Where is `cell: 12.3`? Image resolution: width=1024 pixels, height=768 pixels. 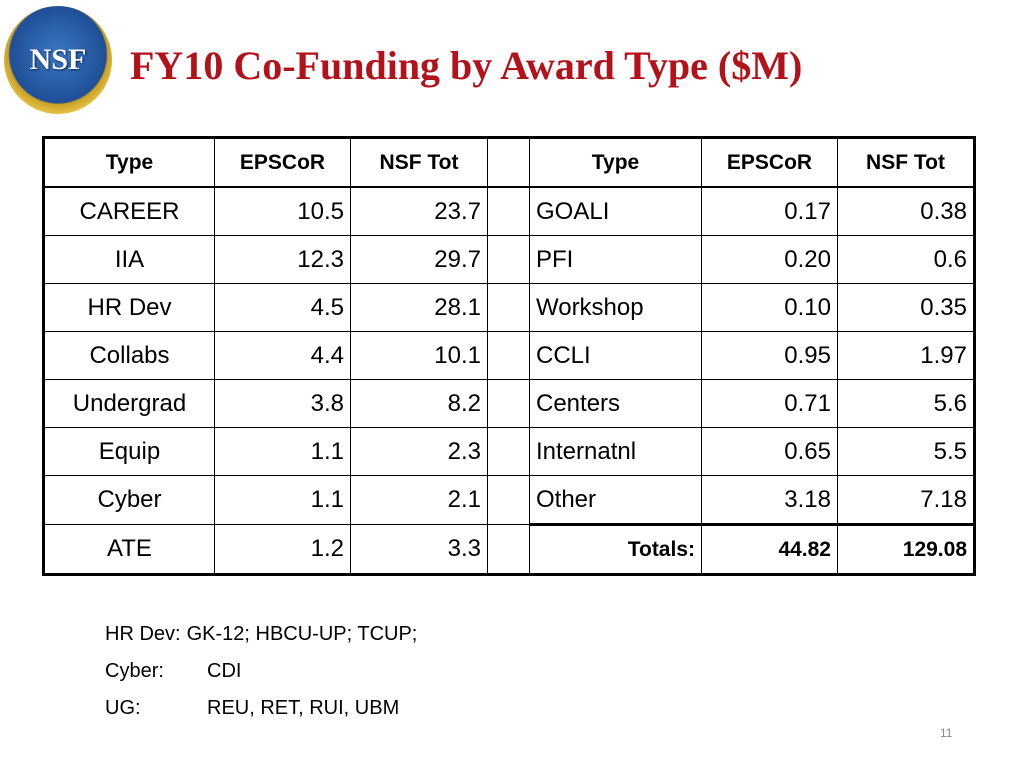
cell: 12.3 is located at coordinates (282, 259).